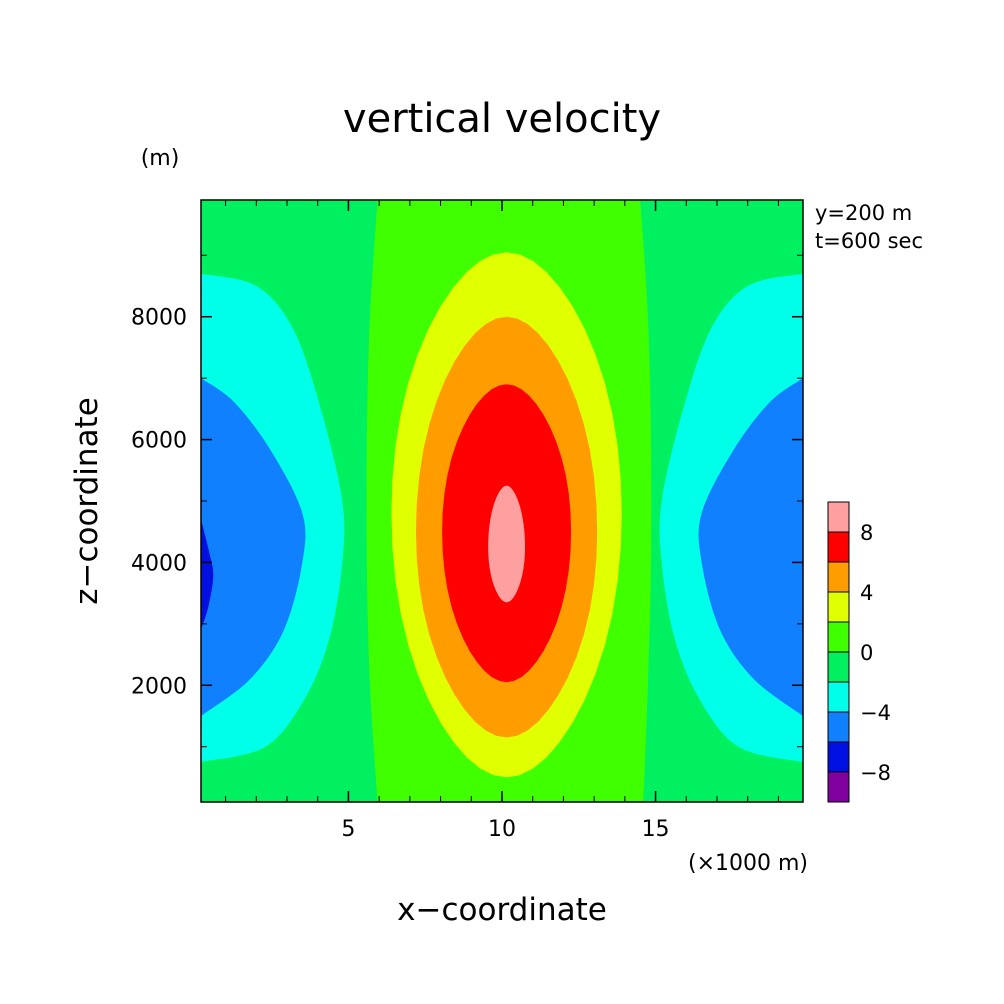 The image size is (1004, 1004). Describe the element at coordinates (159, 686) in the screenshot. I see `y-tick-label: 2000` at that location.